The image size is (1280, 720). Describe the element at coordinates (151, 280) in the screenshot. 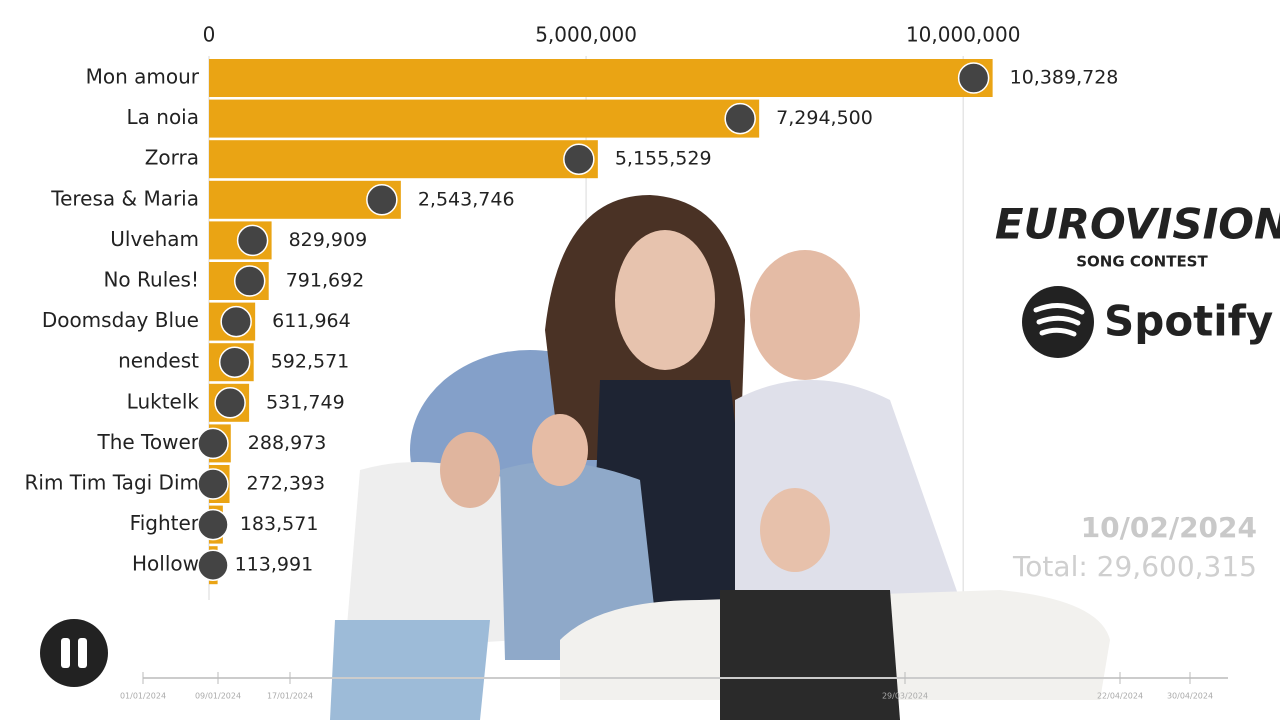

I see `category-label: No Rules!` at that location.